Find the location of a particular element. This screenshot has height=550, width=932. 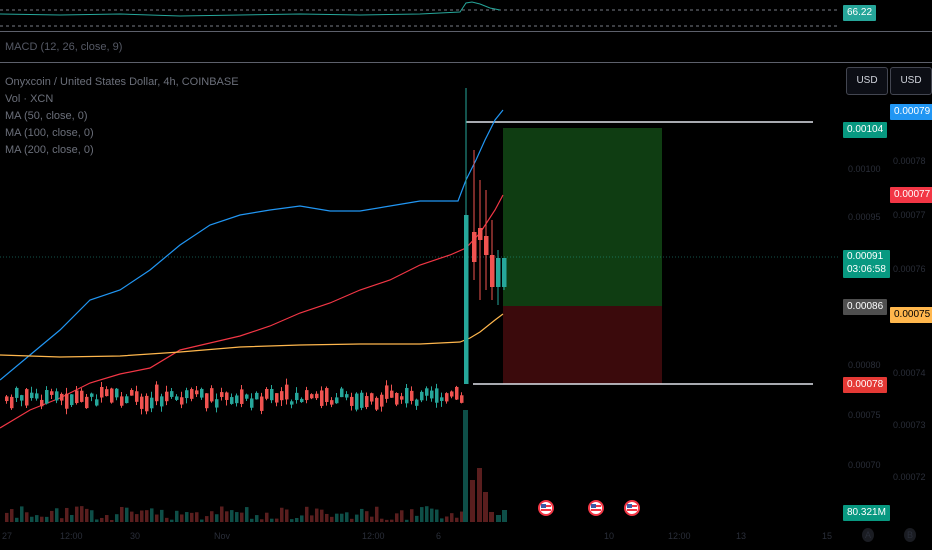

axis-label: 0.00072 is located at coordinates (909, 477).